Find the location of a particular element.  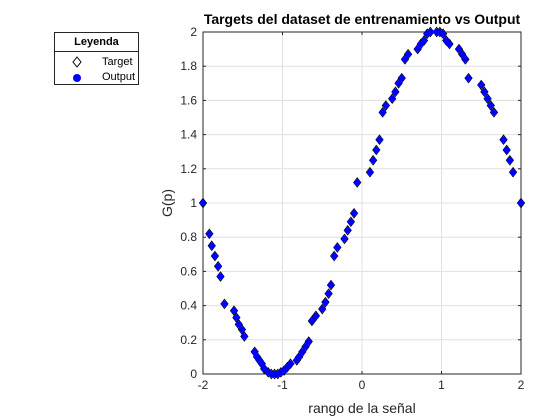

legend-title: Leyenda is located at coordinates (96, 42).